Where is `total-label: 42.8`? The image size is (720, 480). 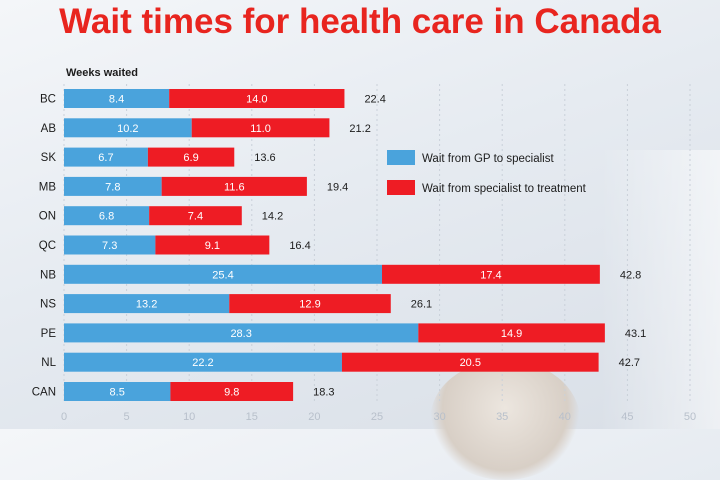 total-label: 42.8 is located at coordinates (630, 275).